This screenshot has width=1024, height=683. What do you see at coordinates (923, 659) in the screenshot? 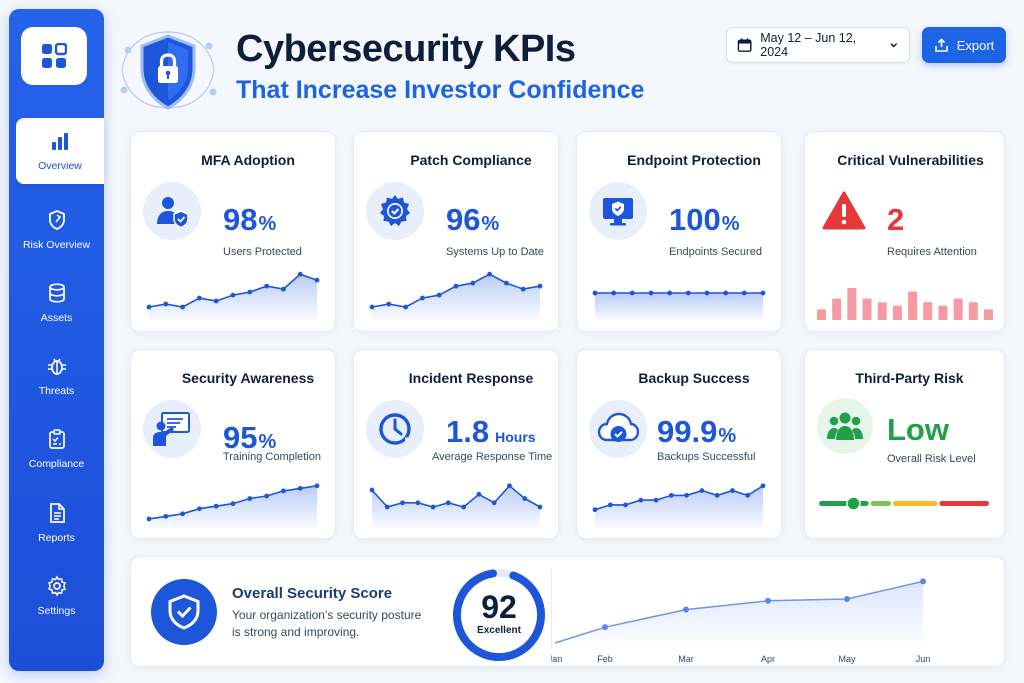
I see `month-label: Jun` at bounding box center [923, 659].